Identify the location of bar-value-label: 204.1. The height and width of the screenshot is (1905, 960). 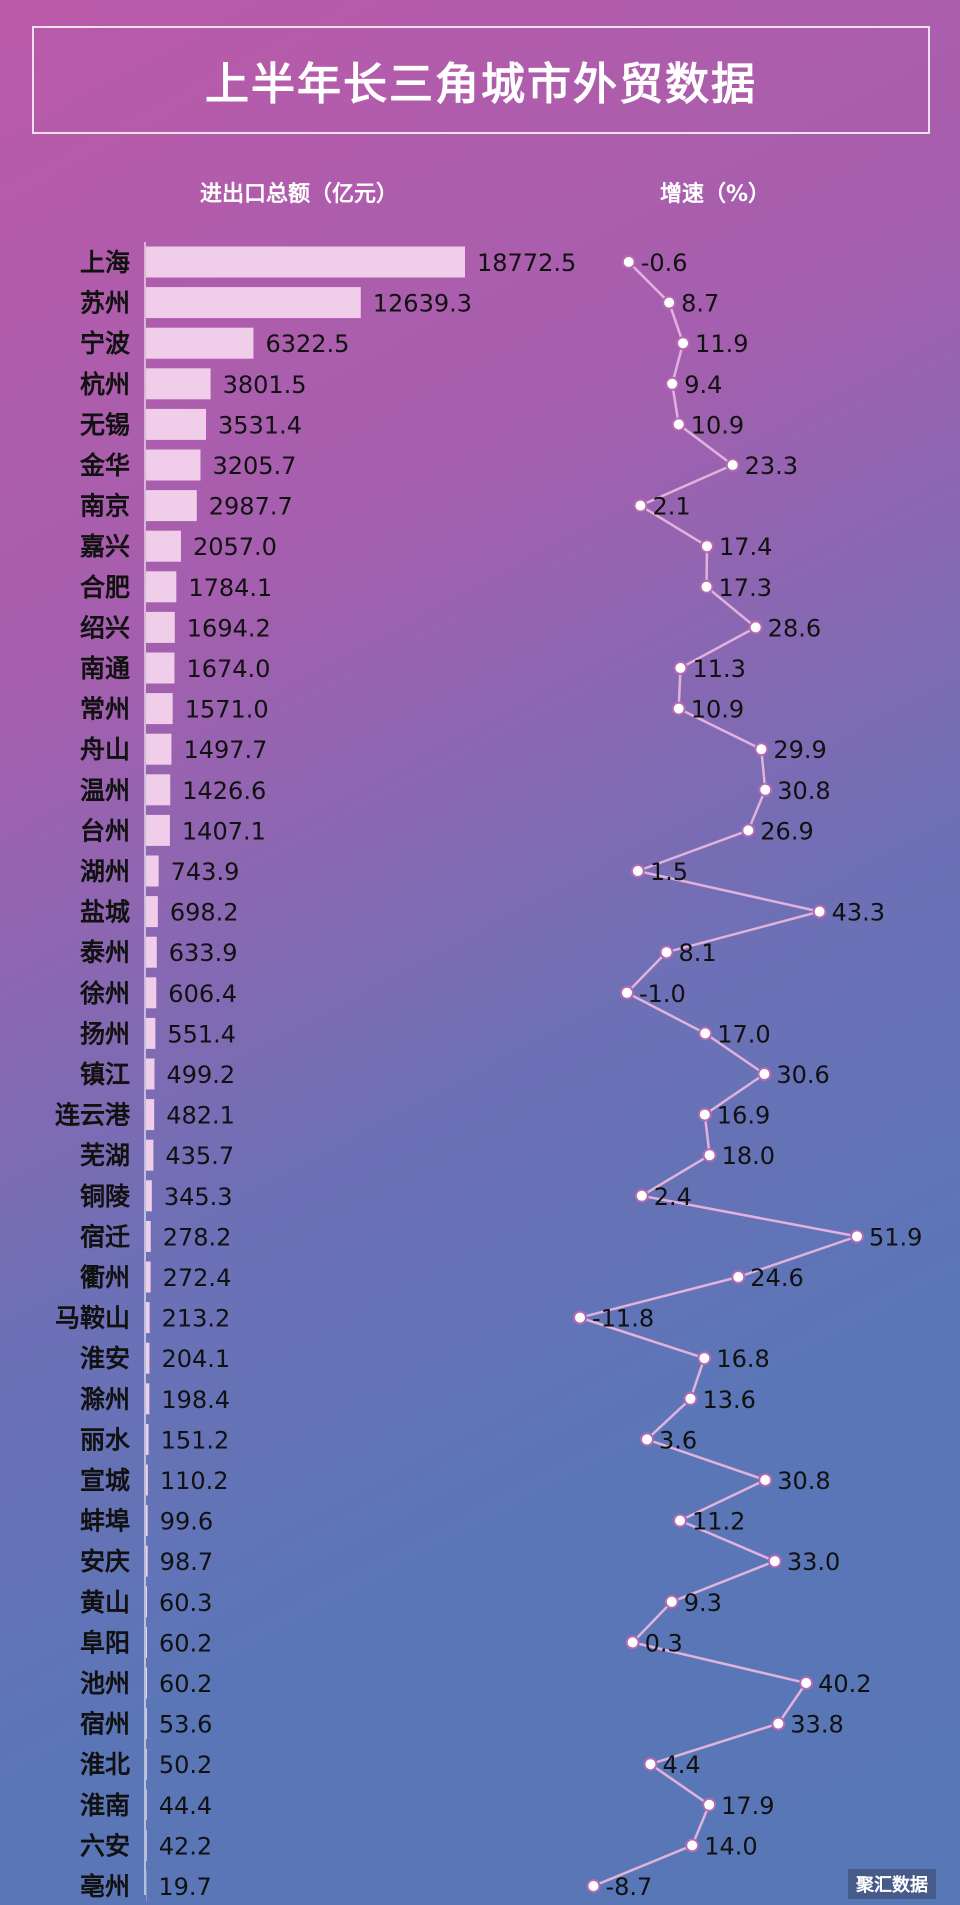
(195, 1359).